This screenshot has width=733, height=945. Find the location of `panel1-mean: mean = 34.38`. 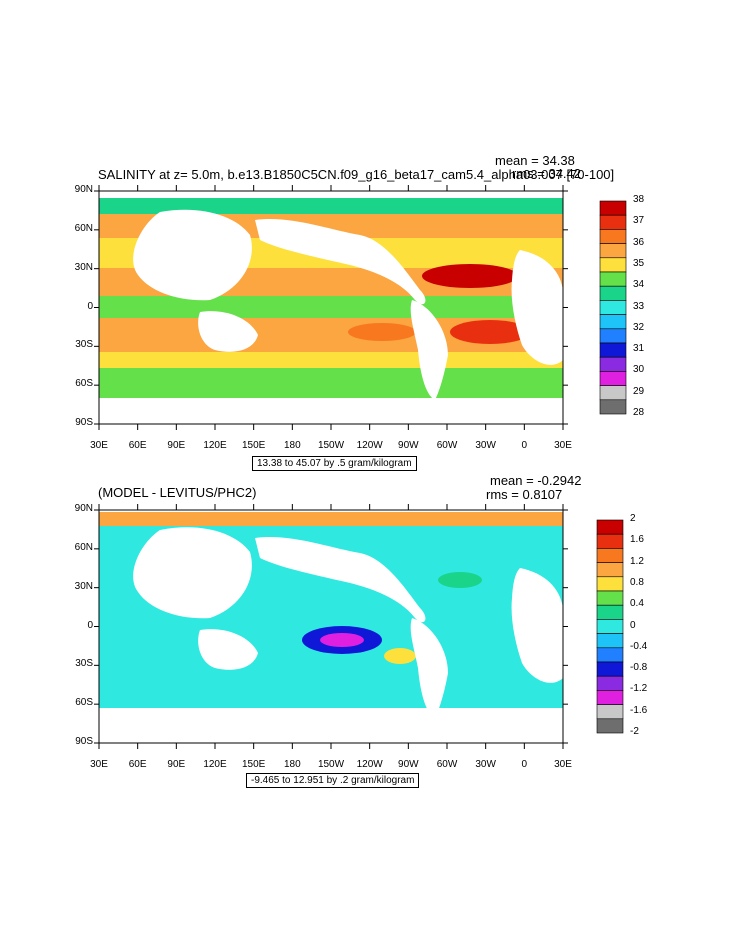

panel1-mean: mean = 34.38 is located at coordinates (535, 160).